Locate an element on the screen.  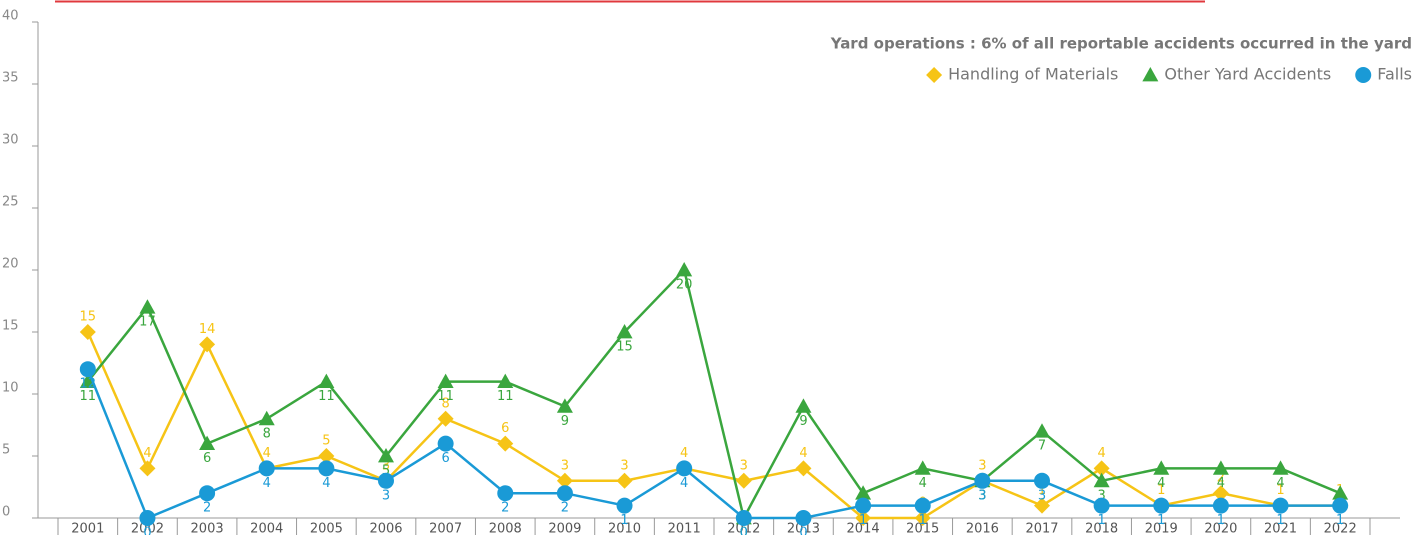
data-label: 17 is located at coordinates (147, 322).